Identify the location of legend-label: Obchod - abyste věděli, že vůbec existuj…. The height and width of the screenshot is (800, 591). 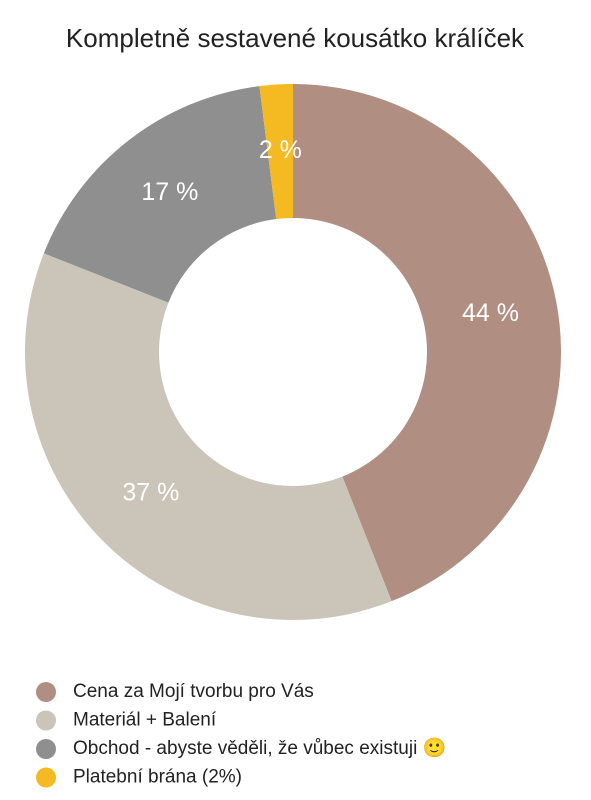
(259, 748).